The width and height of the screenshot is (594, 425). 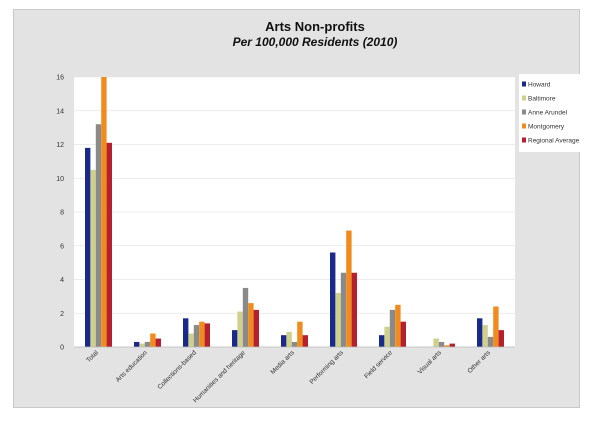 I want to click on legend-label: Regional Average, so click(x=554, y=141).